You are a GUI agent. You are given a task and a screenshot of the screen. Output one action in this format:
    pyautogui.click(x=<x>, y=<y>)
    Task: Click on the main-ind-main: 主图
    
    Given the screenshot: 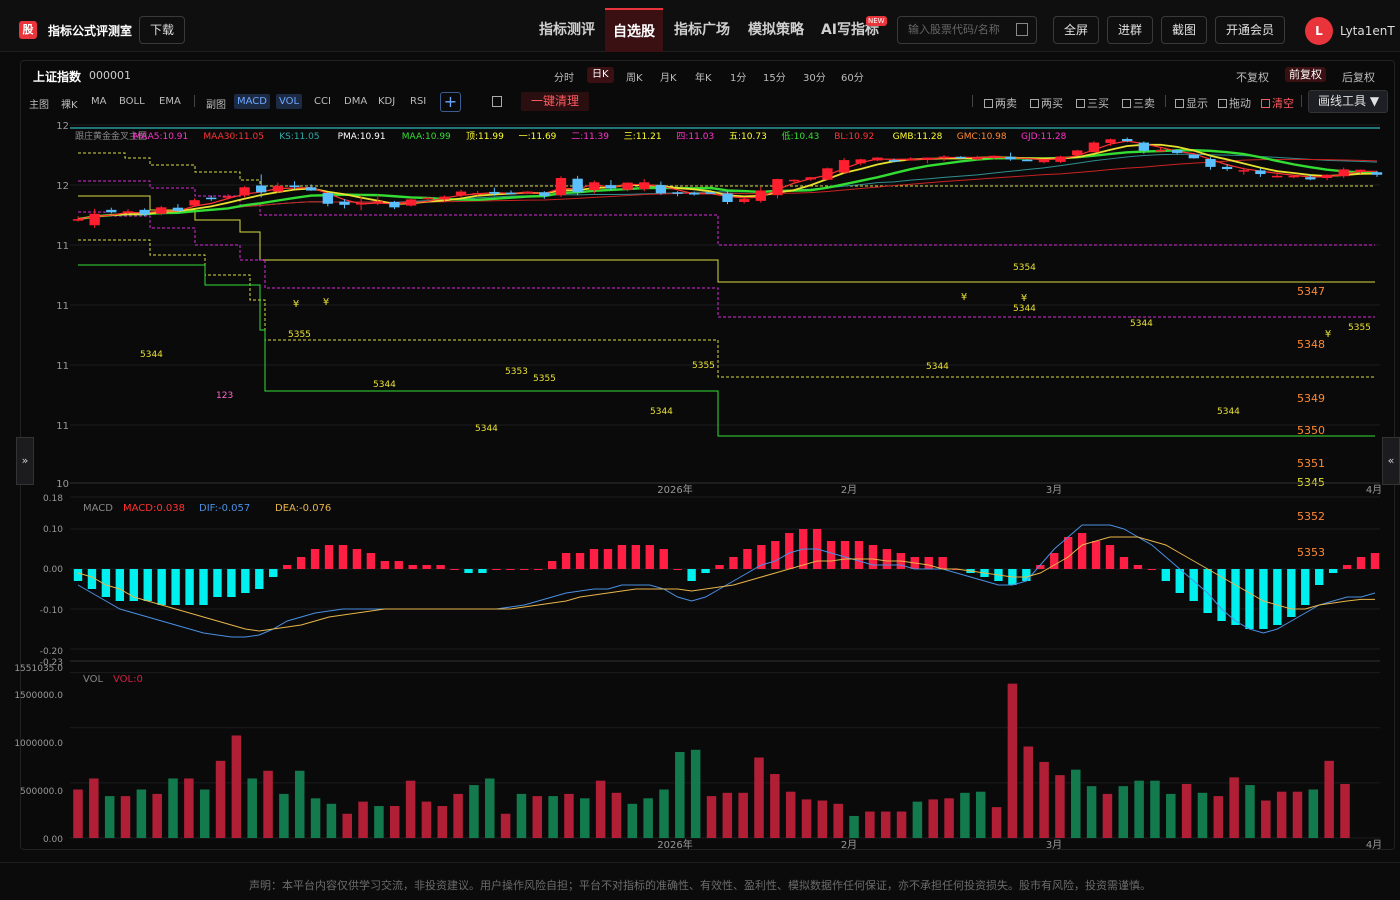 What is the action you would take?
    pyautogui.click(x=39, y=105)
    